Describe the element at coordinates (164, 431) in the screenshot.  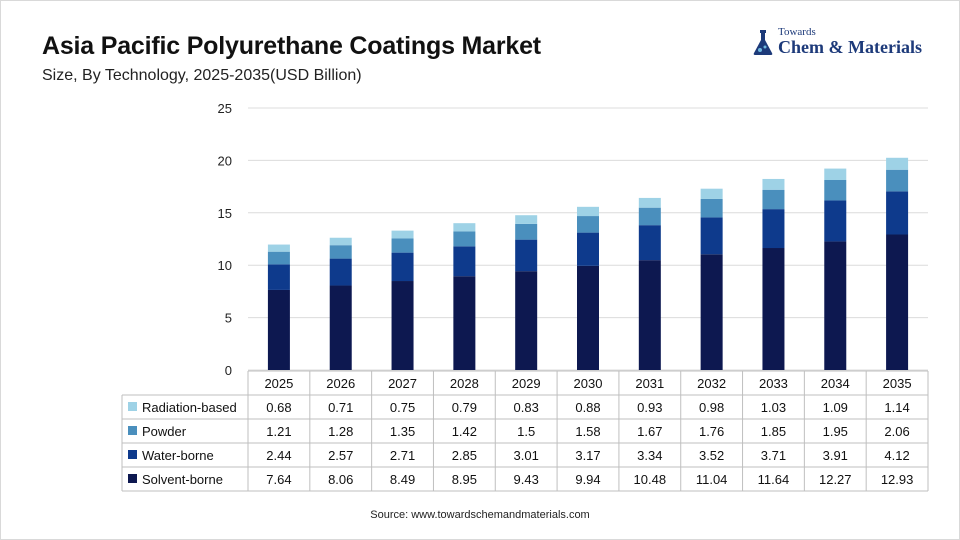
I see `legend-label: Powder` at that location.